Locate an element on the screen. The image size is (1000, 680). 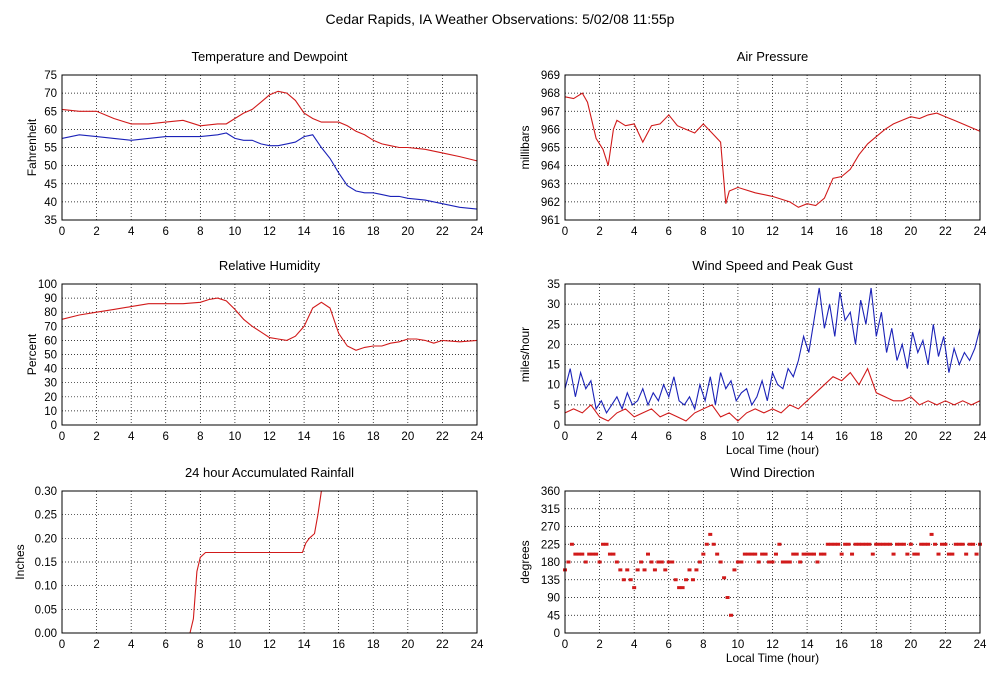
y-tick-label: 90 is located at coordinates (50, 299).